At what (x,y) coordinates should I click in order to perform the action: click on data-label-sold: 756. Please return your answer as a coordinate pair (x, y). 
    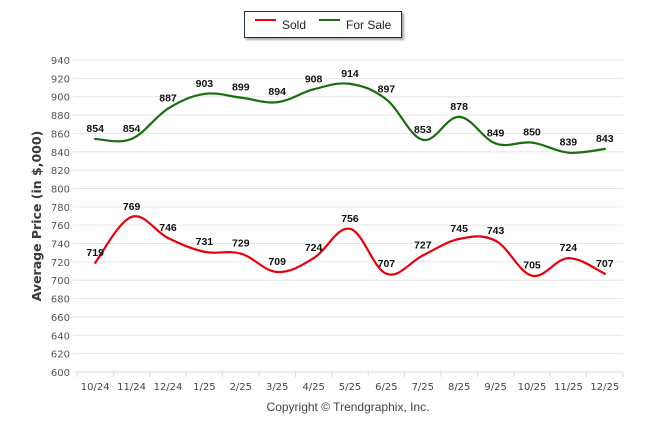
    Looking at the image, I should click on (350, 219).